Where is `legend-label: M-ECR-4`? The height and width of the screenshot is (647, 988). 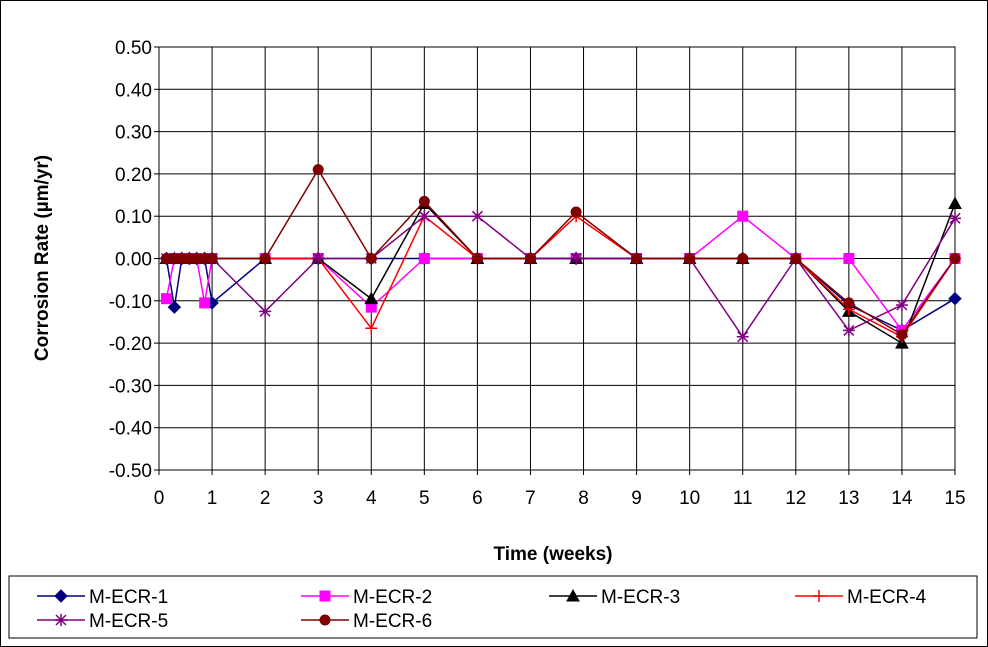 legend-label: M-ECR-4 is located at coordinates (887, 597).